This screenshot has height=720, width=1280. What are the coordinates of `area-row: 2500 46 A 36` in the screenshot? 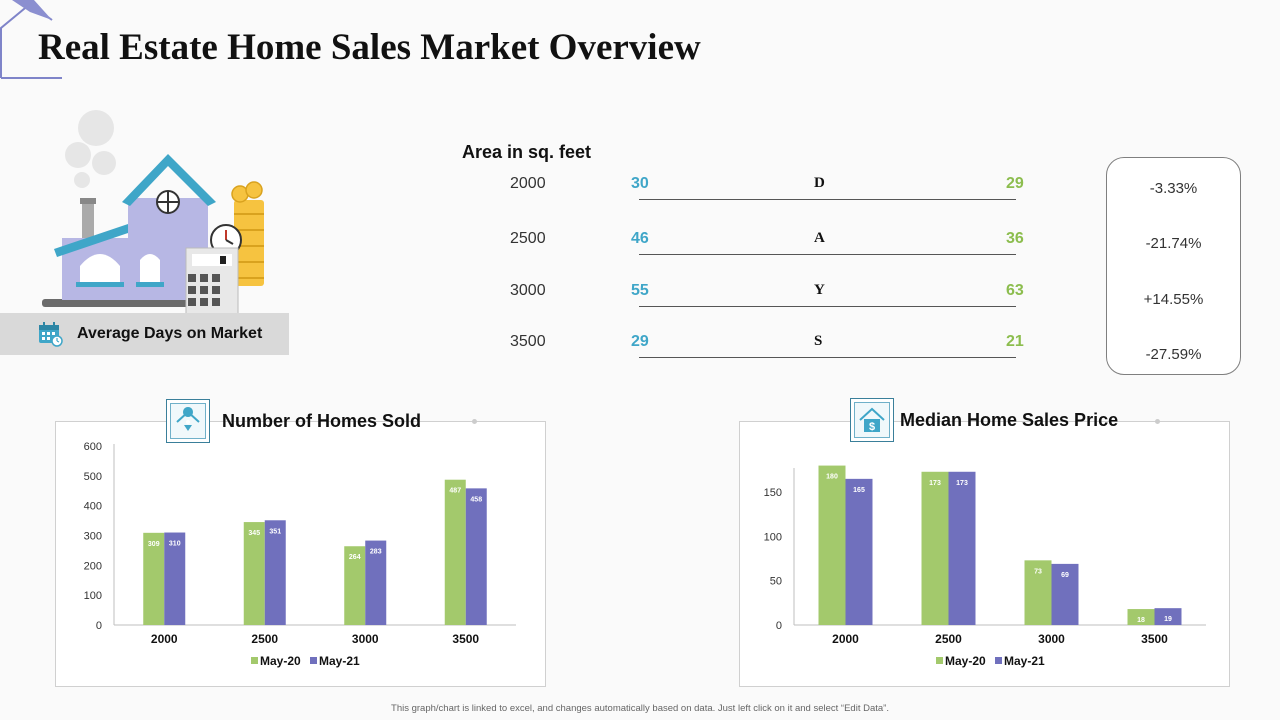 It's located at (765, 245).